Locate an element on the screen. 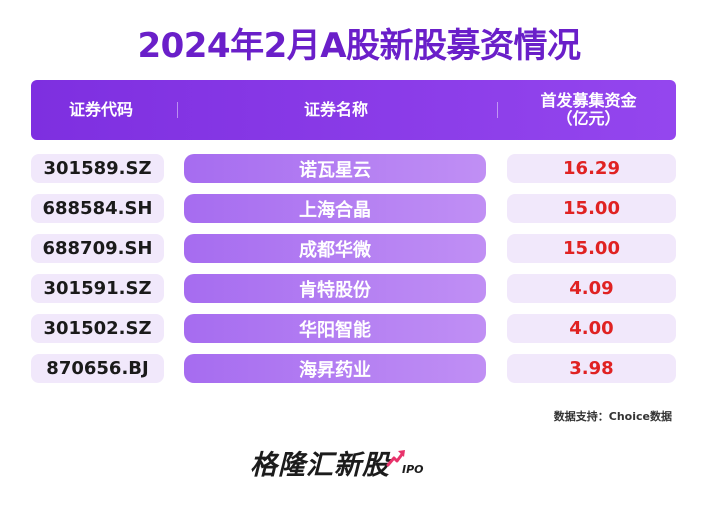 The width and height of the screenshot is (718, 505). security-code: 870656.BJ is located at coordinates (97, 368).